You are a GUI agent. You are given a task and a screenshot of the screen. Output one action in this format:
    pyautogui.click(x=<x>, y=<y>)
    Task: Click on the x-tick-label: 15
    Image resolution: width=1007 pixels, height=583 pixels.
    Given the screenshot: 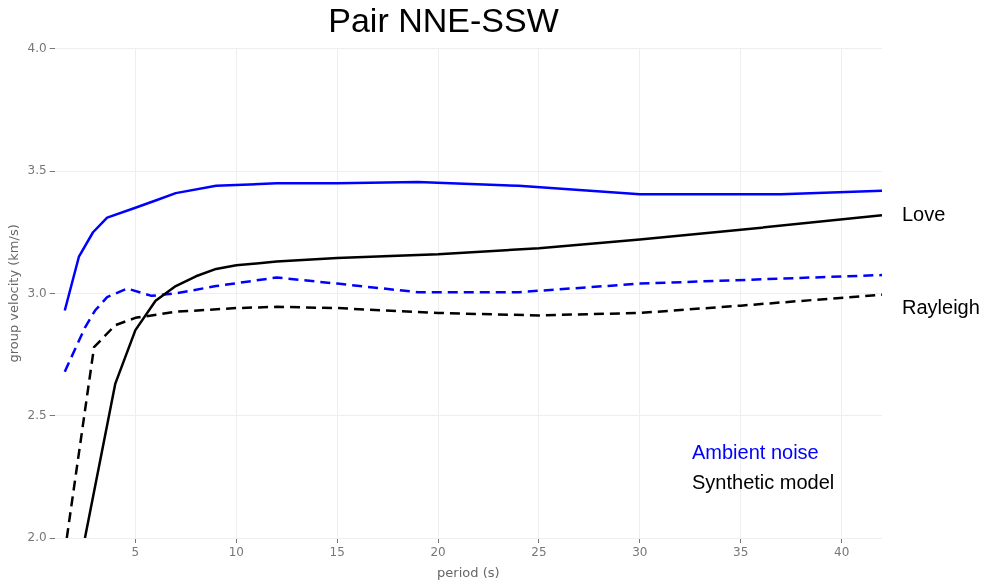 What is the action you would take?
    pyautogui.click(x=337, y=552)
    